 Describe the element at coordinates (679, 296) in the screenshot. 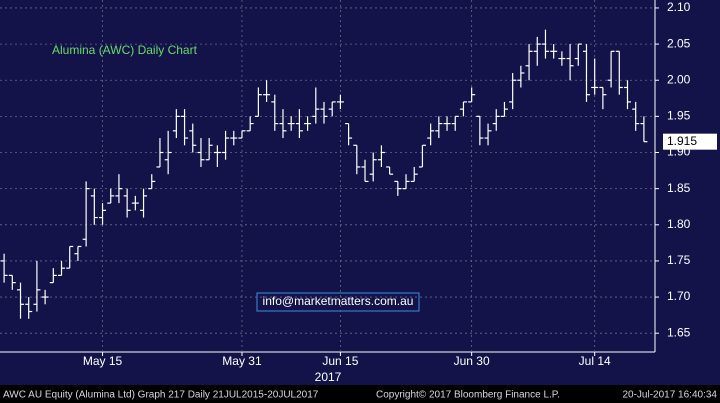

I see `y-tick-label: 1.70` at that location.